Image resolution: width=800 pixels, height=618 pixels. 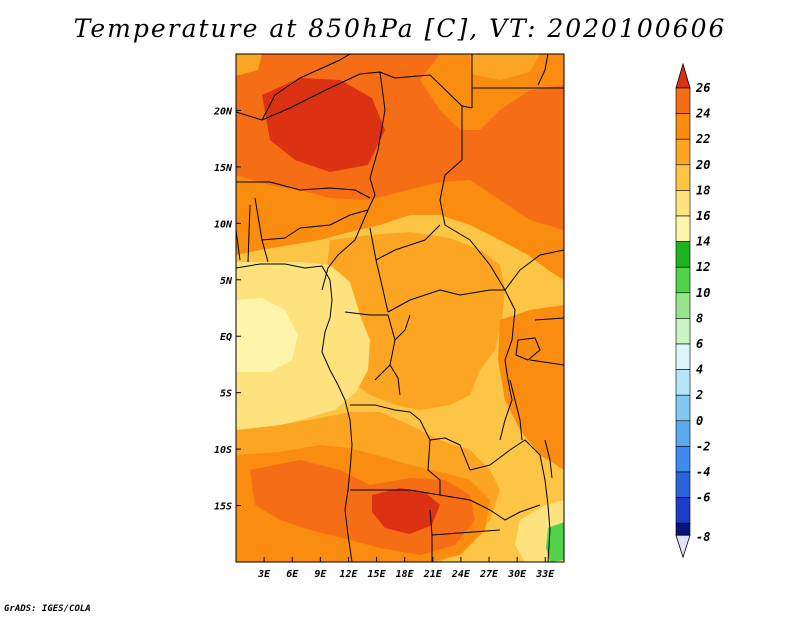 What do you see at coordinates (377, 574) in the screenshot?
I see `lon-tick-label: 15E` at bounding box center [377, 574].